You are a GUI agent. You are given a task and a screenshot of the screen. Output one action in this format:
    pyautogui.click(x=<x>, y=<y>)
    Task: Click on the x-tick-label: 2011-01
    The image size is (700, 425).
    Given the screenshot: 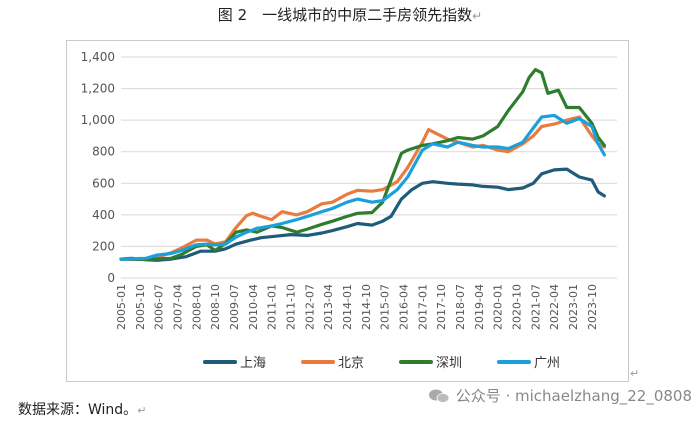 What is the action you would take?
    pyautogui.click(x=272, y=307)
    